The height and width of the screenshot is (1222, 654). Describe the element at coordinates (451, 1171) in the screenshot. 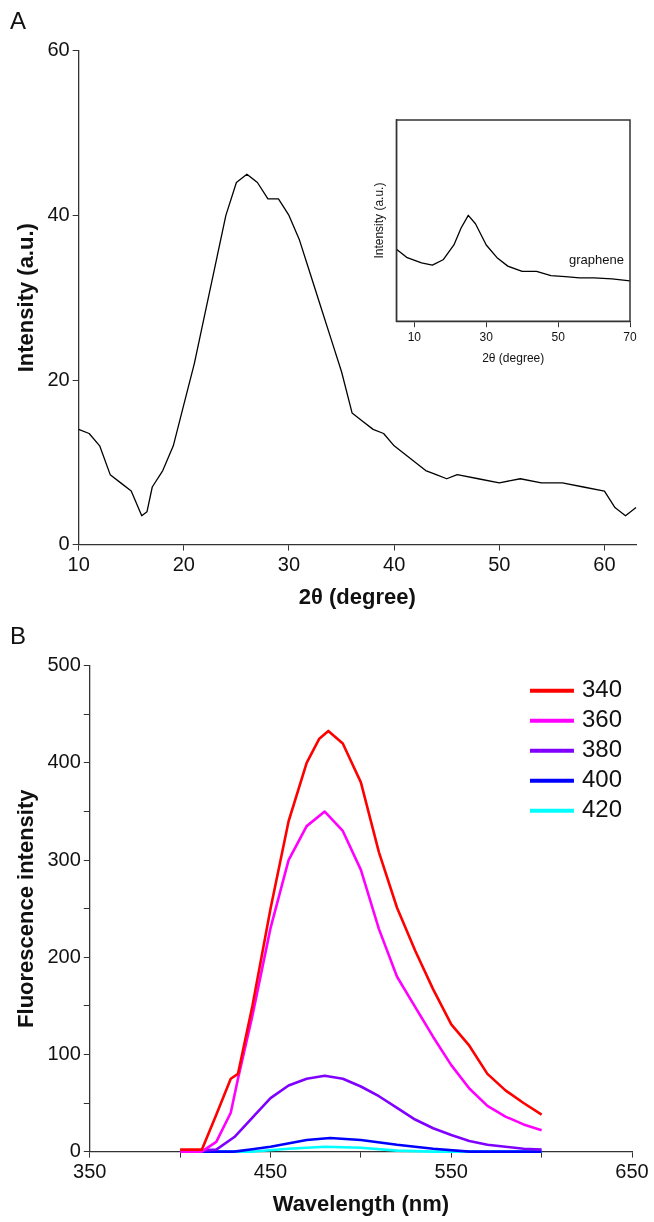

I see `x-tick-label: 550` at that location.